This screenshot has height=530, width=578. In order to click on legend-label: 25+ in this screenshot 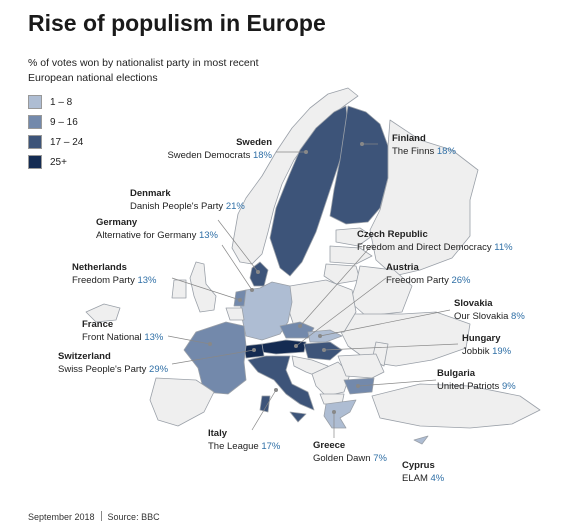, I will do `click(58, 162)`.